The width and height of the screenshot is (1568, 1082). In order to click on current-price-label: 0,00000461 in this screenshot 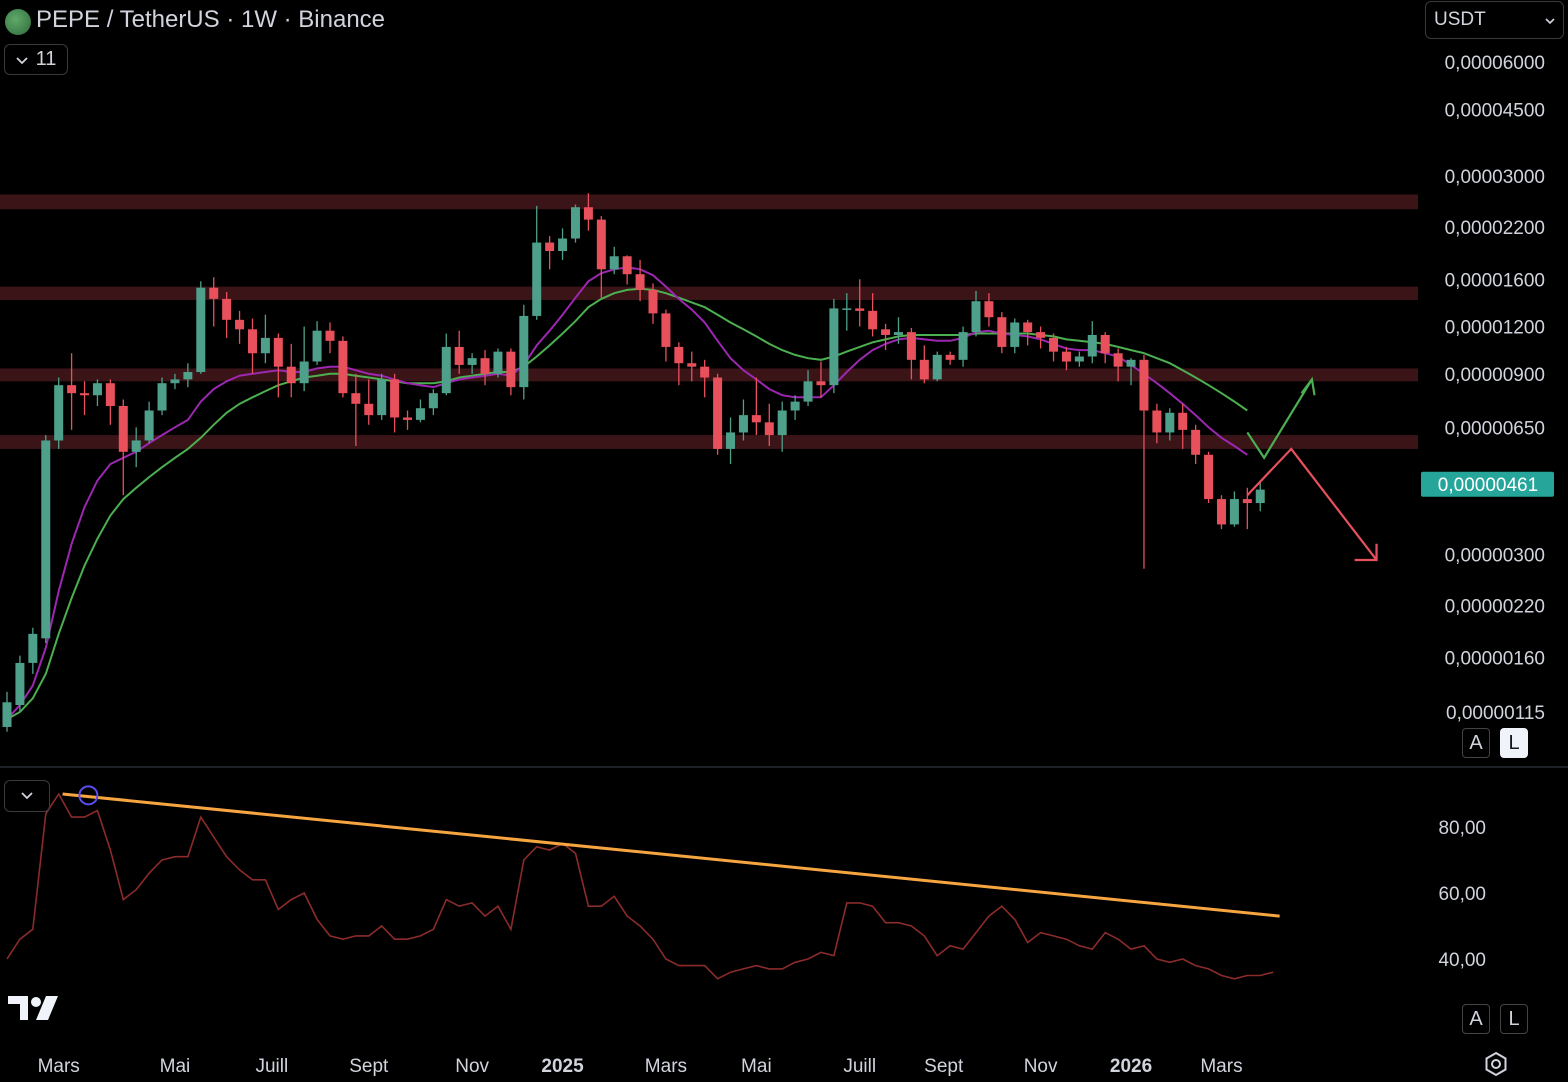, I will do `click(1488, 485)`.